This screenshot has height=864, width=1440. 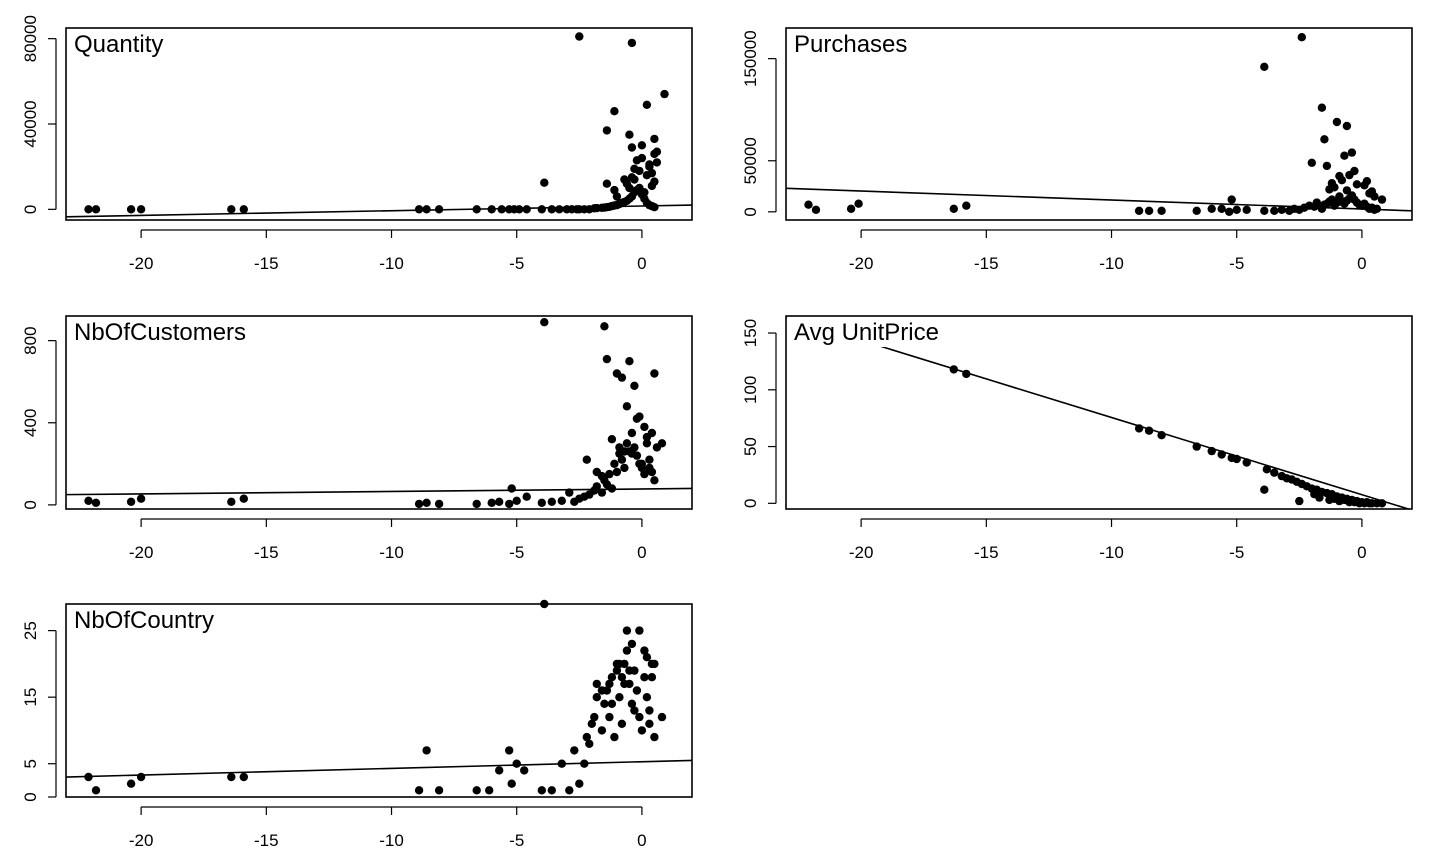 I want to click on y-tick-label: 80000, so click(x=30, y=38).